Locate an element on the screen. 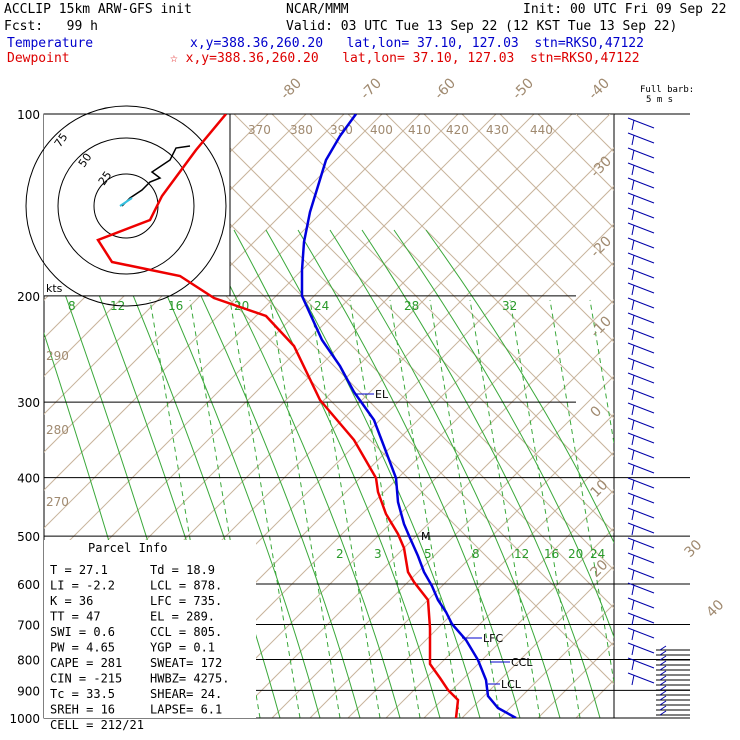  pressure-tick-label: 900 is located at coordinates (28, 691).